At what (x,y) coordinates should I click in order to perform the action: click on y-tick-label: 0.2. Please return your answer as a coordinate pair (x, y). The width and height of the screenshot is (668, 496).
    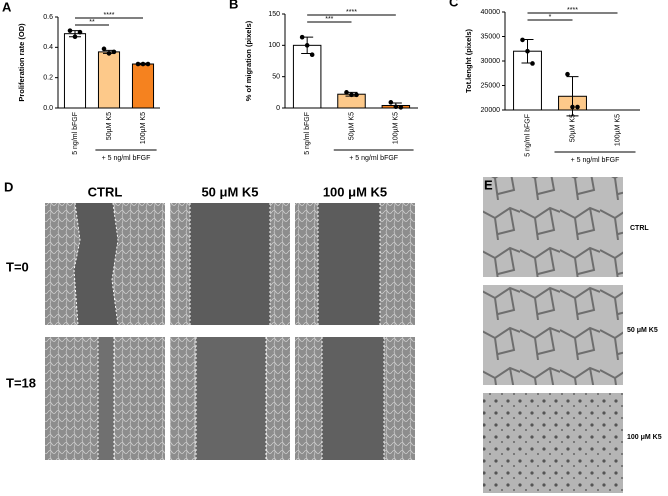
    Looking at the image, I should click on (48, 78).